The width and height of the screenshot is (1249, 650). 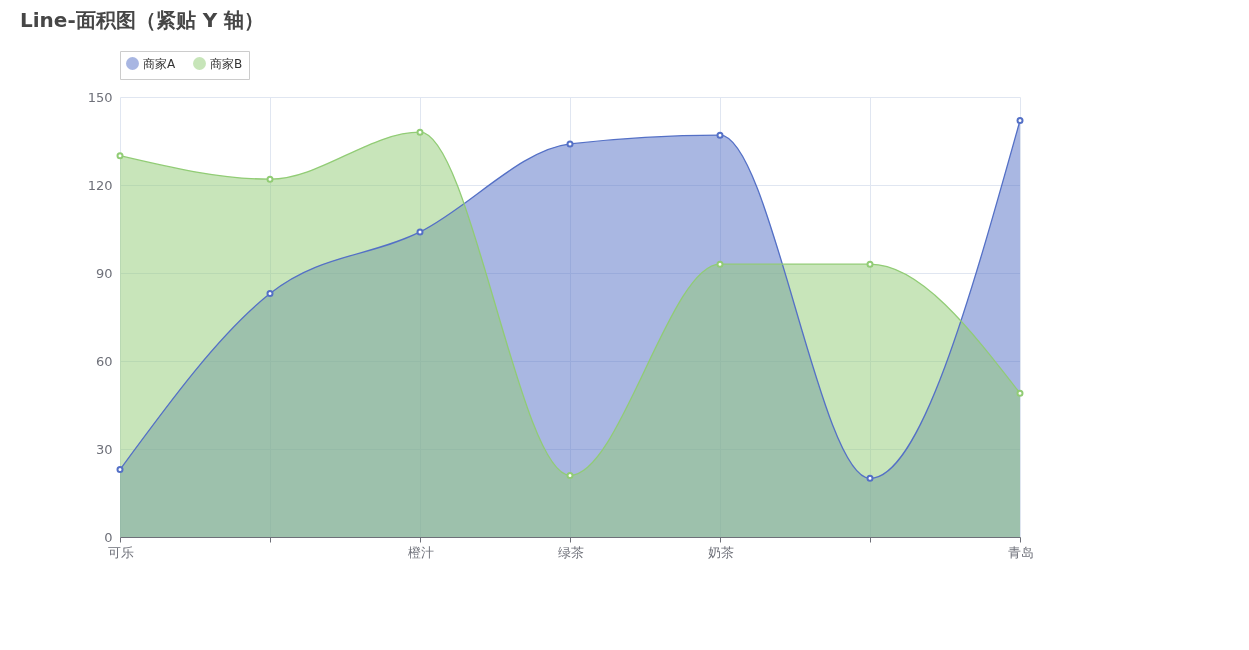 I want to click on x-tick-label: 青岛, so click(x=1020, y=552).